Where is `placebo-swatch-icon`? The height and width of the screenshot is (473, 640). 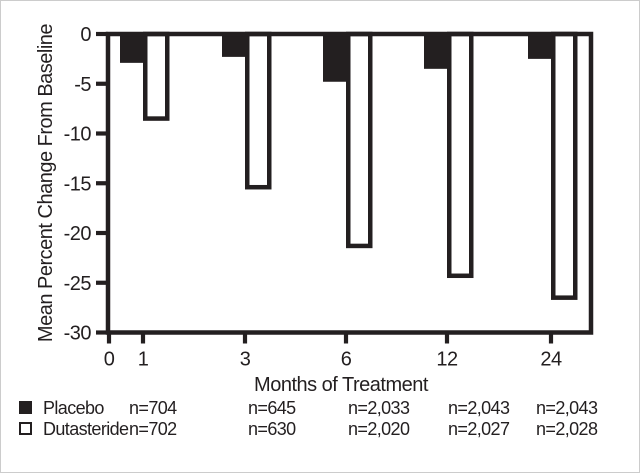
placebo-swatch-icon is located at coordinates (25, 407).